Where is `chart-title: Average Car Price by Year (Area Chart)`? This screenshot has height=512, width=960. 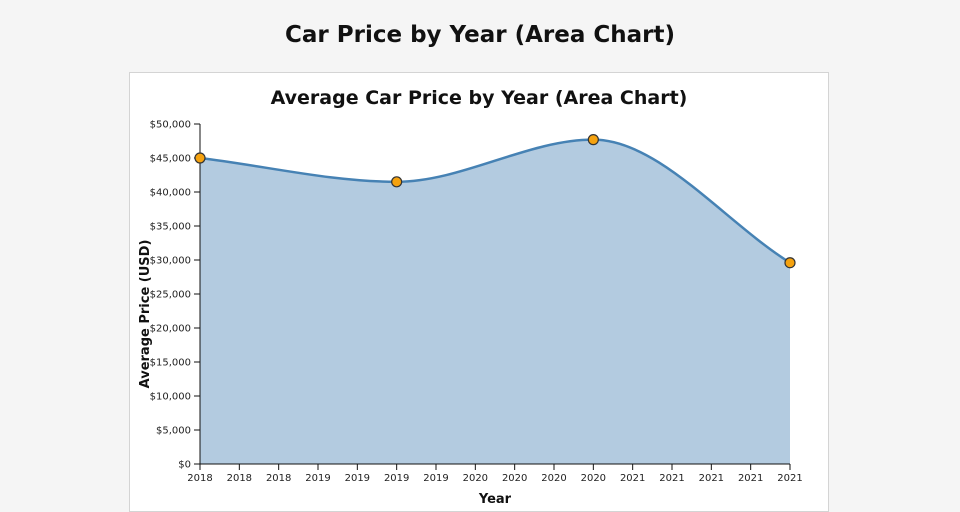
chart-title: Average Car Price by Year (Area Chart) is located at coordinates (479, 98).